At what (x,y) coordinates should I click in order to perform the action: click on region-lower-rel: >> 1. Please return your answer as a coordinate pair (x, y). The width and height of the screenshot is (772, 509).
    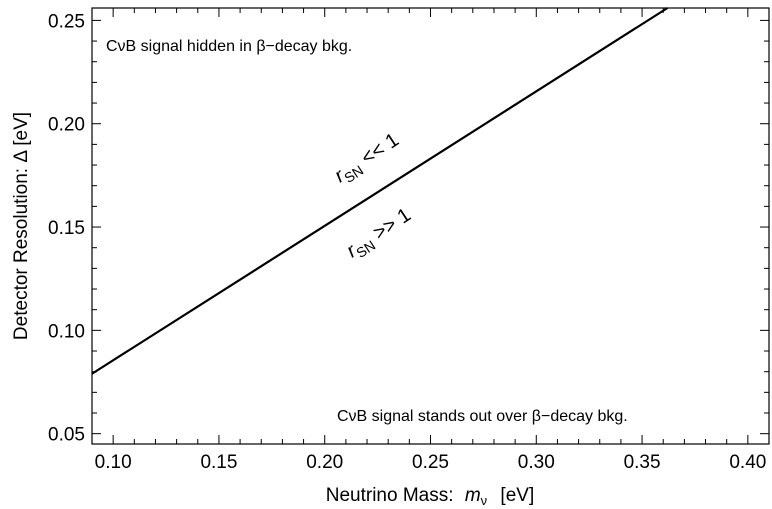
    Looking at the image, I should click on (392, 224).